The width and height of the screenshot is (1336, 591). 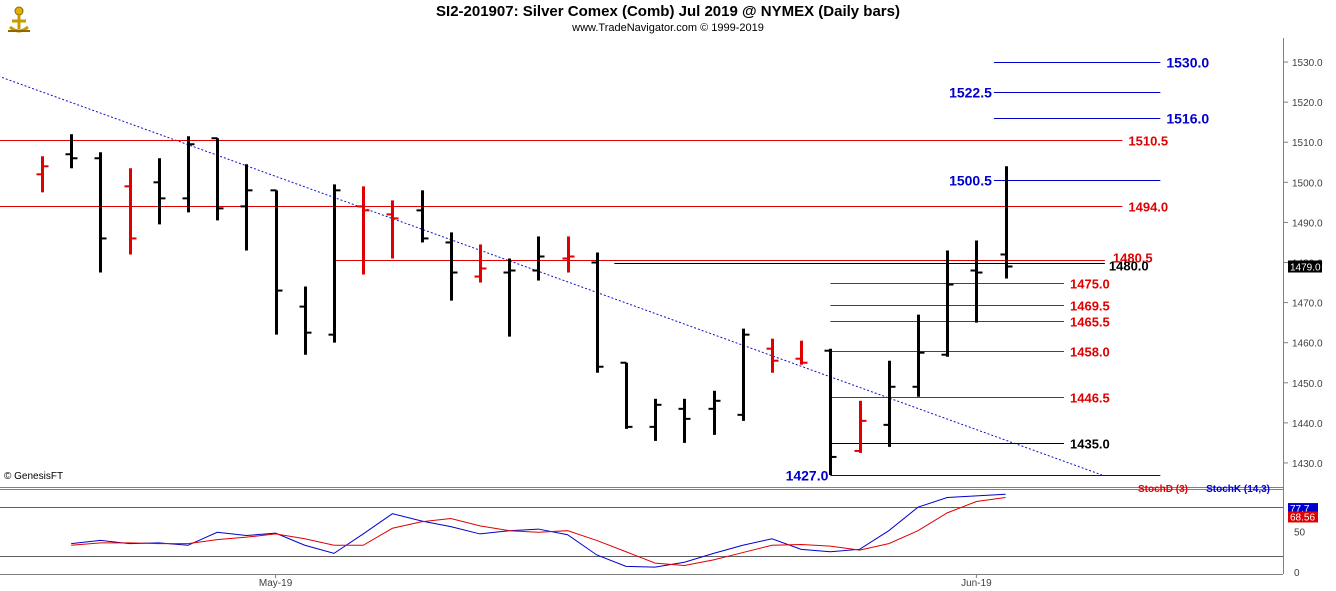 What do you see at coordinates (1307, 424) in the screenshot?
I see `price-tick-label: 1440.0` at bounding box center [1307, 424].